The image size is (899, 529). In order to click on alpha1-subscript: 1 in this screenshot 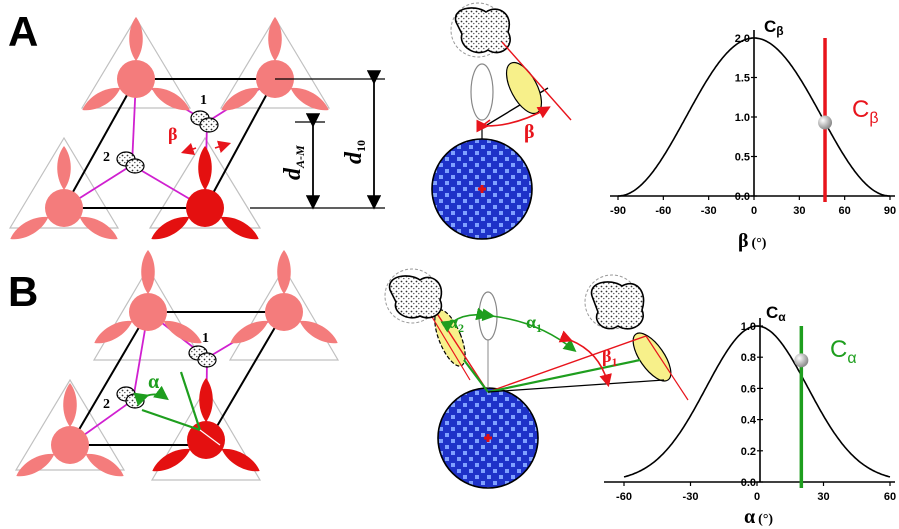, I will do `click(539, 328)`.